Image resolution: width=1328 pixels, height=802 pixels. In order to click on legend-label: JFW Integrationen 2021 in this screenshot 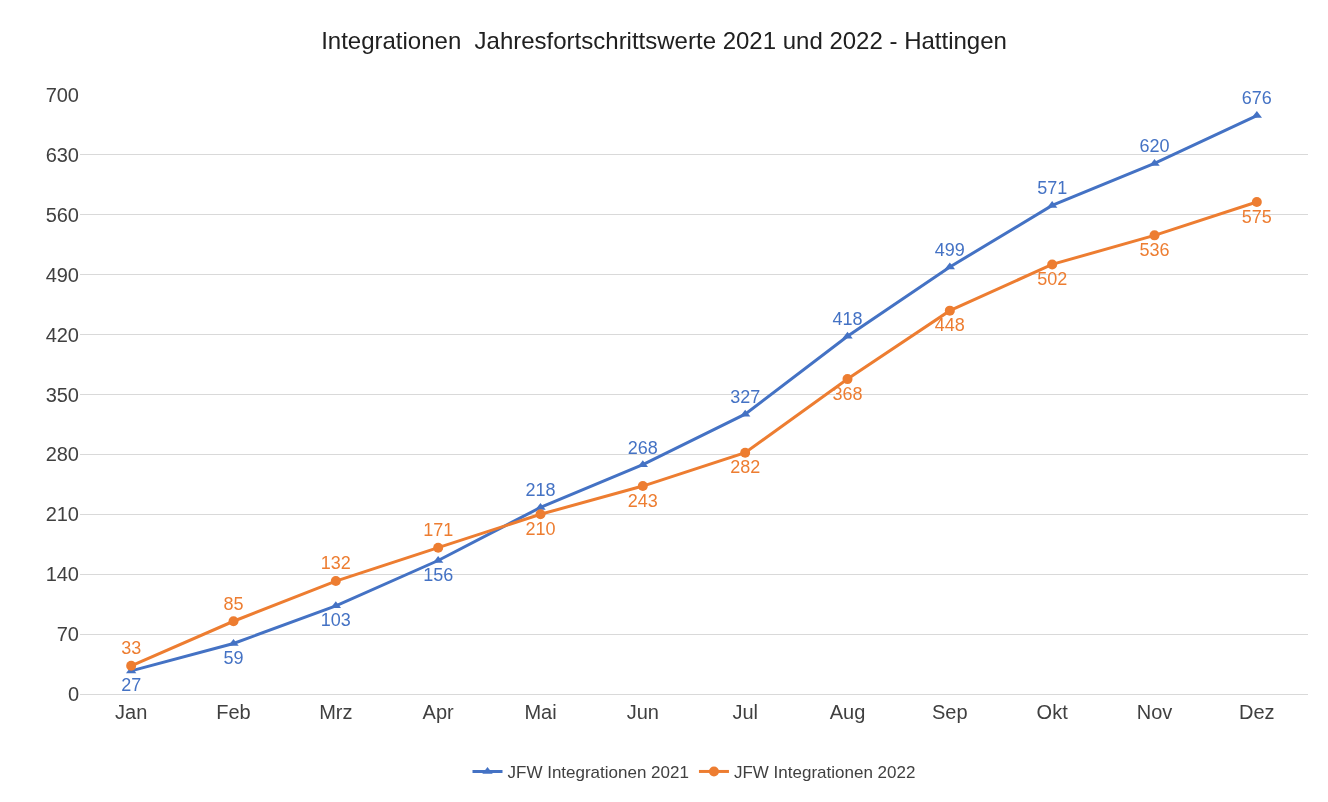, I will do `click(598, 773)`.